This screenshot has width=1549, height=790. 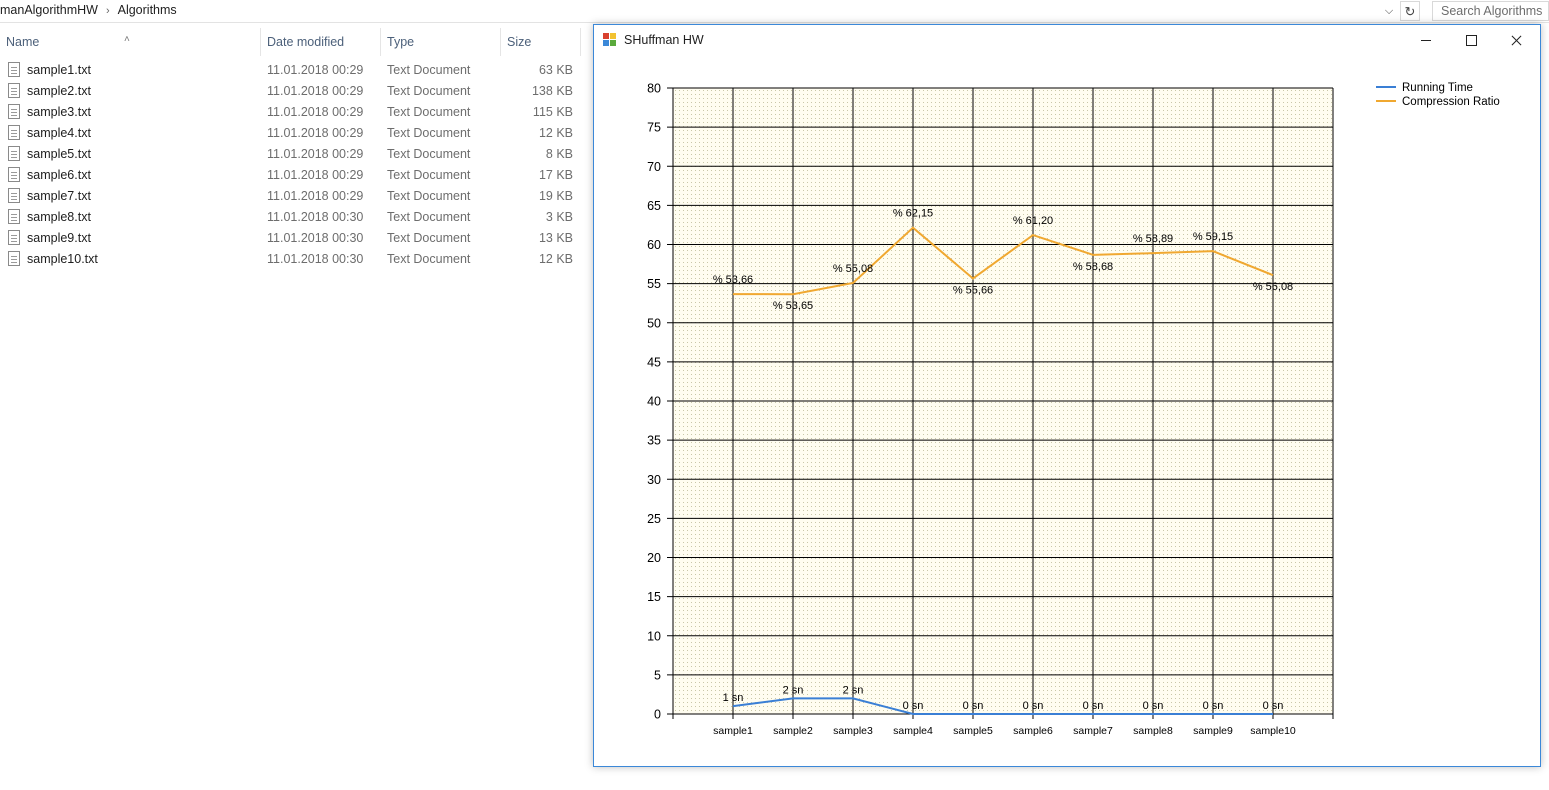 I want to click on file-name: sample5.txt, so click(x=59, y=154).